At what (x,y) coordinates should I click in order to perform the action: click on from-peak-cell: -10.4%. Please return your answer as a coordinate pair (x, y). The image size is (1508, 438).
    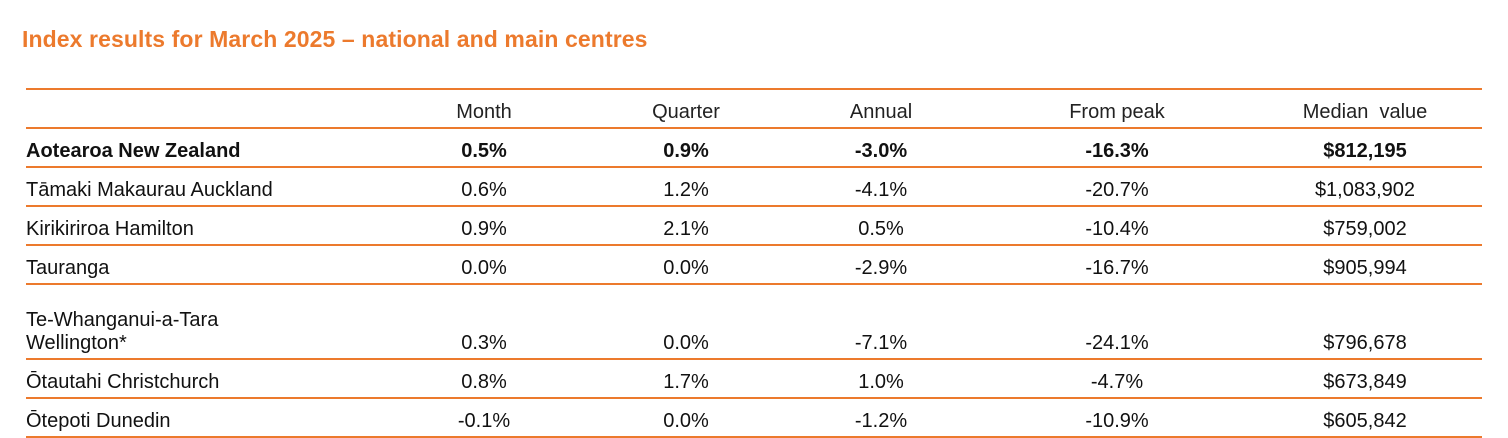
    Looking at the image, I should click on (1117, 229).